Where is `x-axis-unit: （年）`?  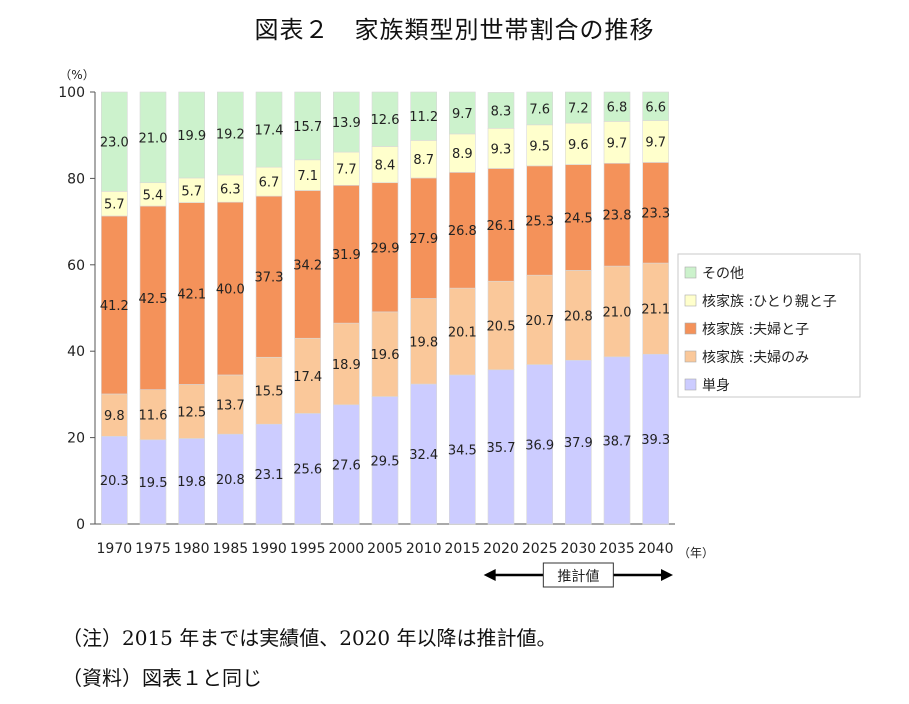 x-axis-unit: （年） is located at coordinates (696, 553).